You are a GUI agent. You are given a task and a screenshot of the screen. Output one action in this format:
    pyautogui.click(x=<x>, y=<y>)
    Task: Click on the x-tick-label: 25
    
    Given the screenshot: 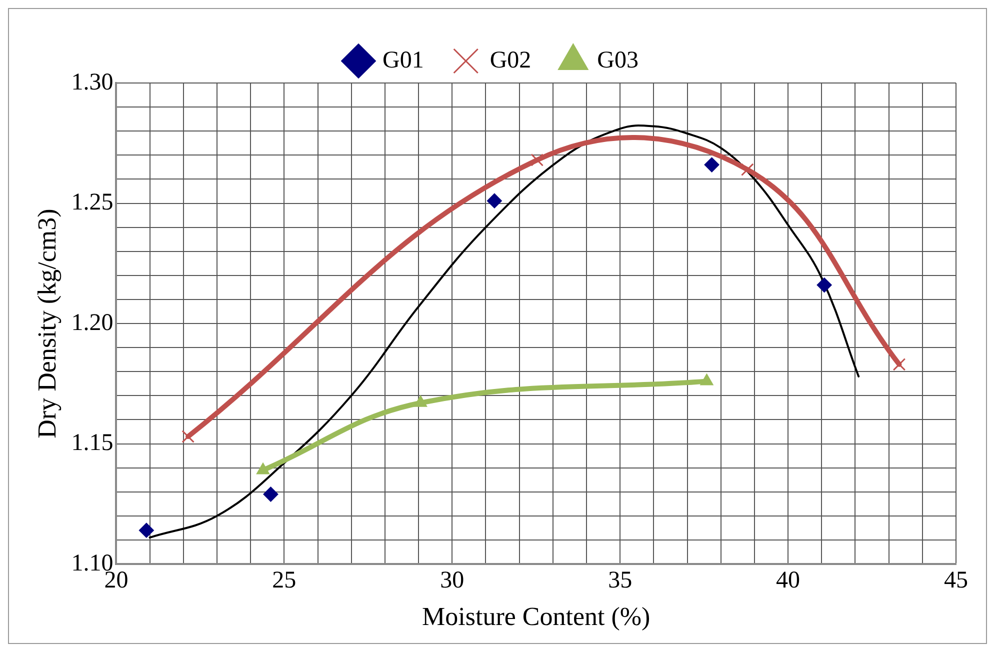 What is the action you would take?
    pyautogui.click(x=284, y=581)
    